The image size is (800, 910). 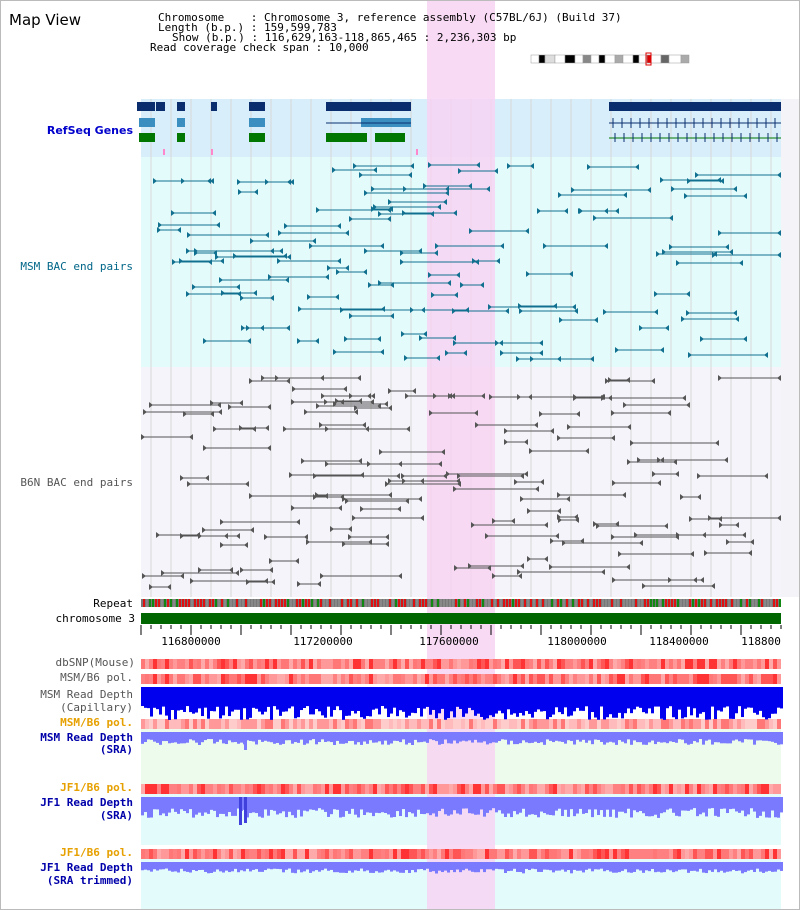 I want to click on track-label-jf1-b6-pol-2: JF1/B6 pol., so click(x=96, y=852).